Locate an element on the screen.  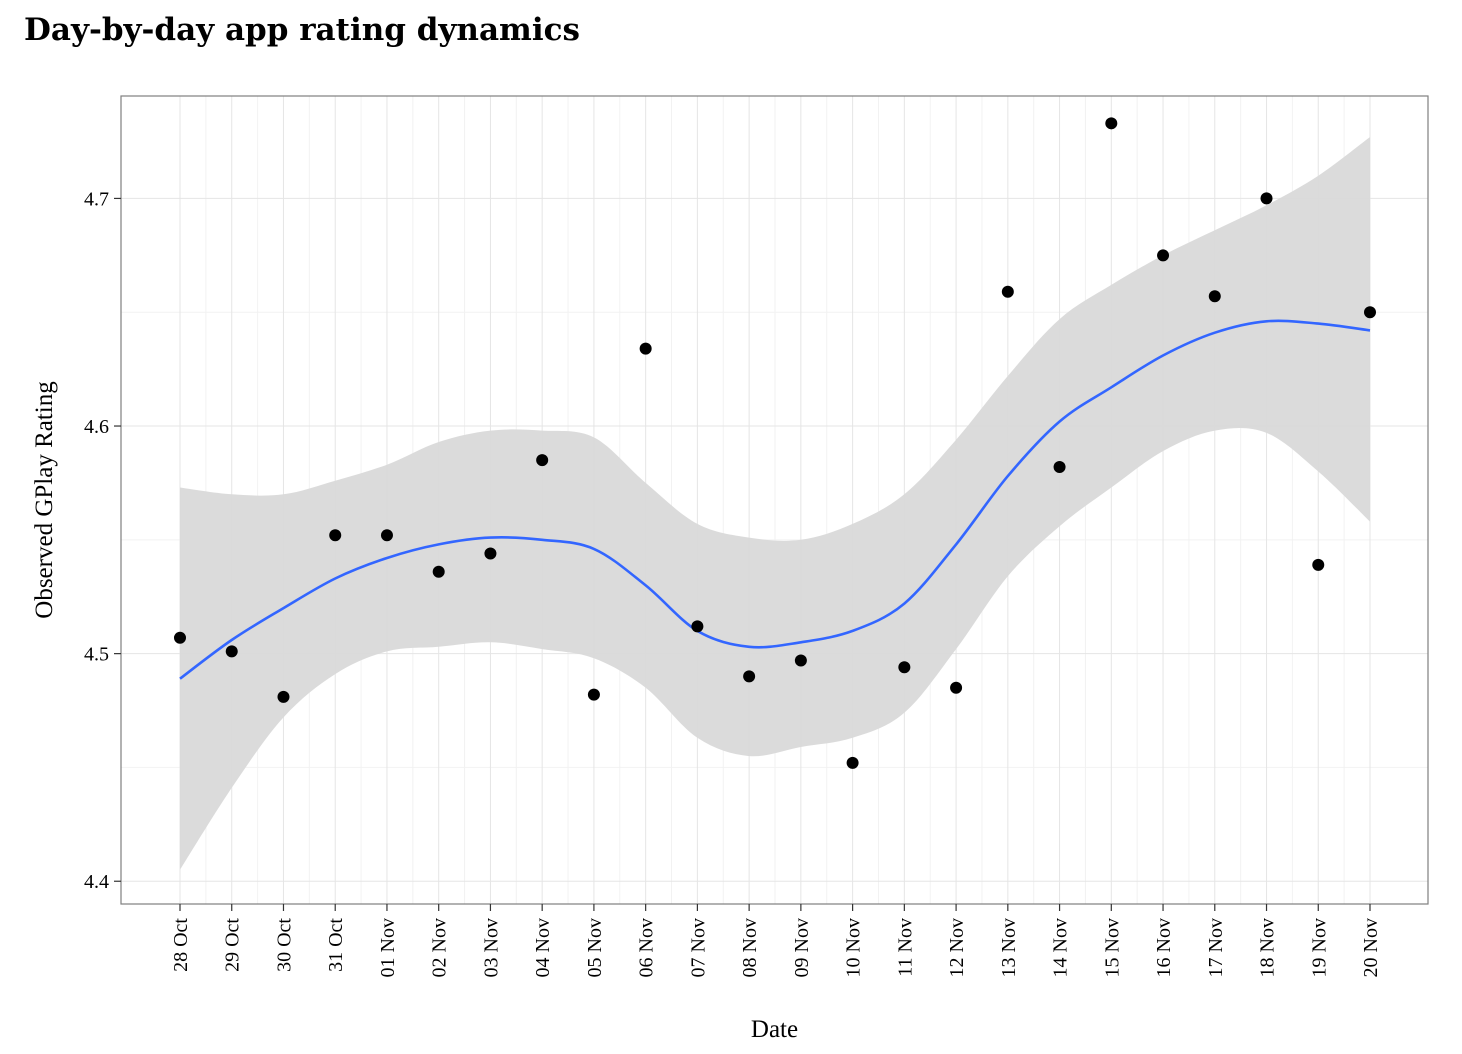
x-tick-label: 06 Nov is located at coordinates (647, 947).